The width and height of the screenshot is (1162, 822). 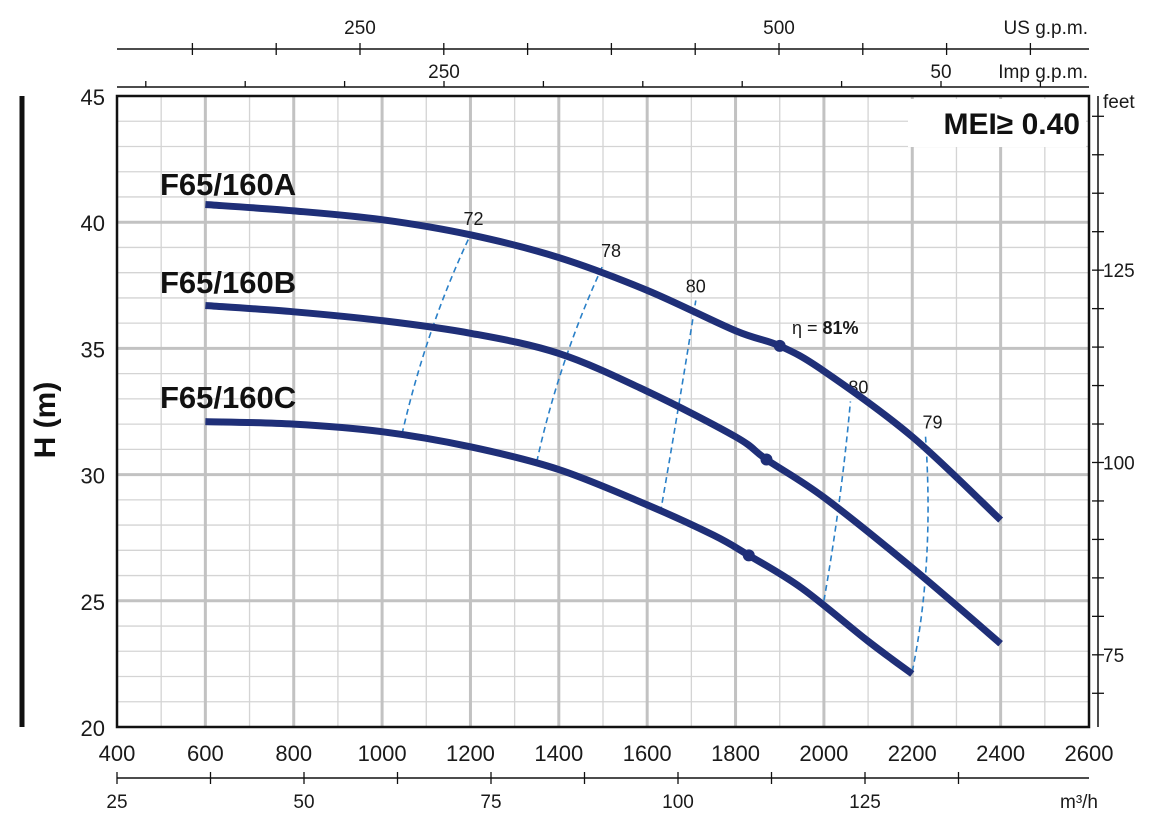 What do you see at coordinates (823, 753) in the screenshot?
I see `x-tick-label: 2000` at bounding box center [823, 753].